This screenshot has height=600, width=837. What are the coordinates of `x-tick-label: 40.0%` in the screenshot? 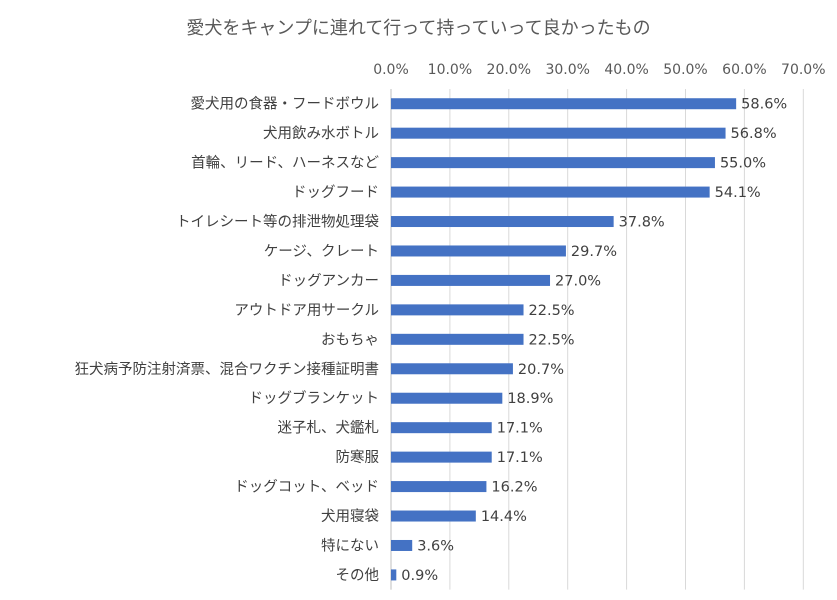 It's located at (626, 70).